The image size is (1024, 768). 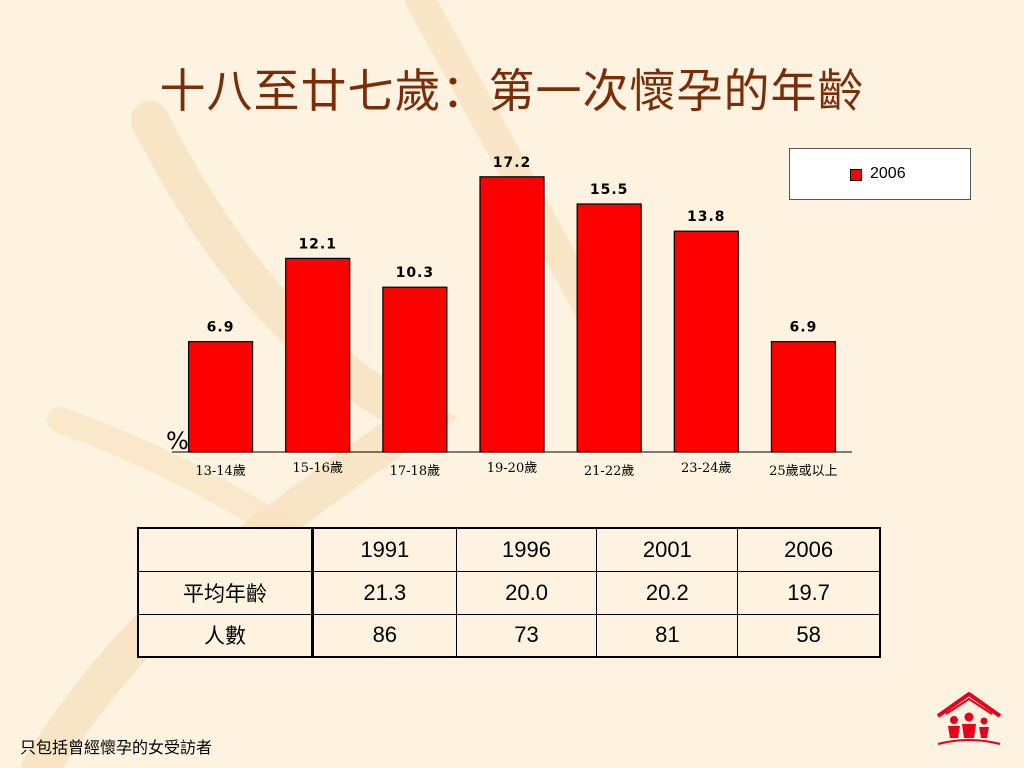 I want to click on x-tick-label: 13-14歲, so click(x=220, y=471).